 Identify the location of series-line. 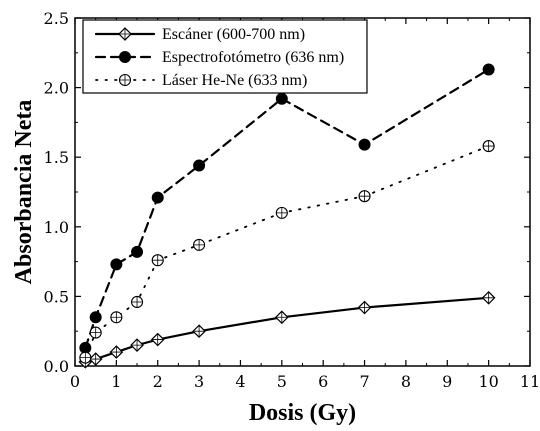
(287, 329).